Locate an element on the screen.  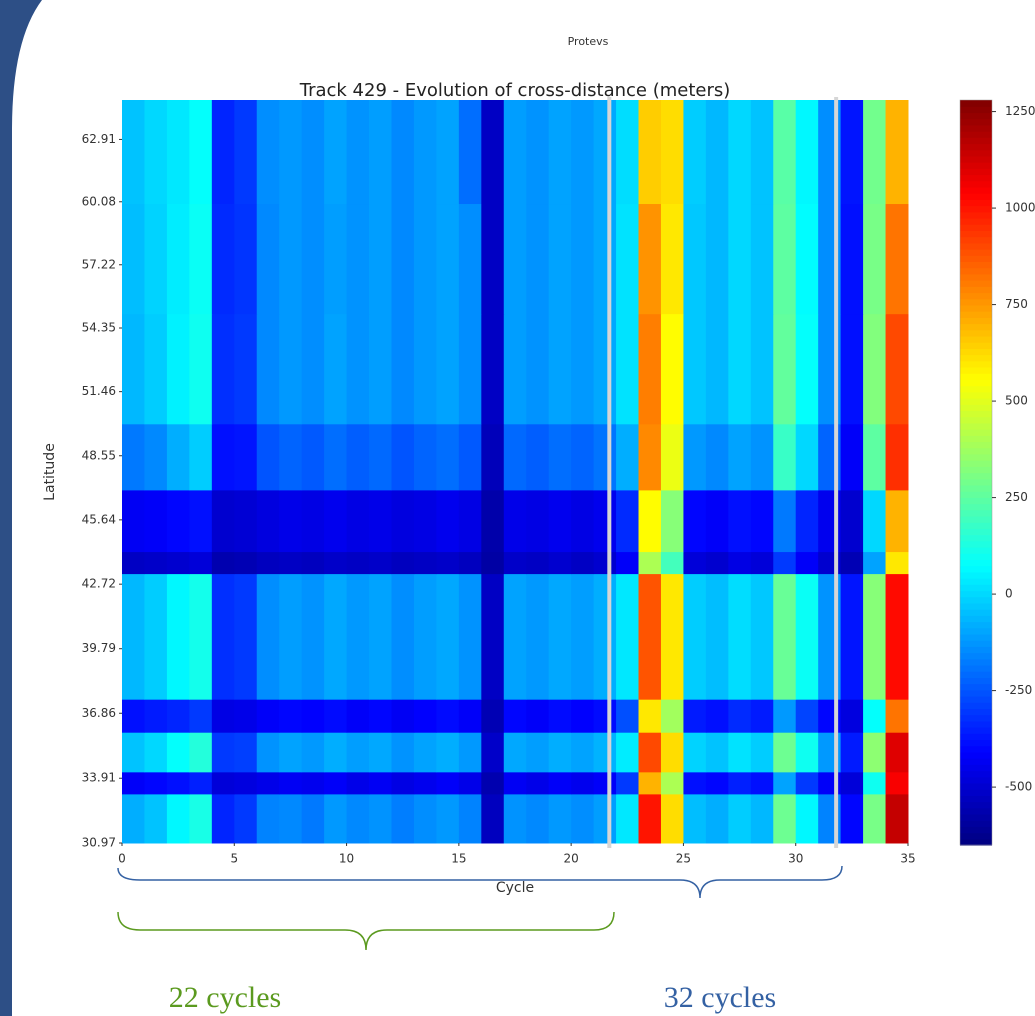
y-tick-label: 54.35 is located at coordinates (99, 327).